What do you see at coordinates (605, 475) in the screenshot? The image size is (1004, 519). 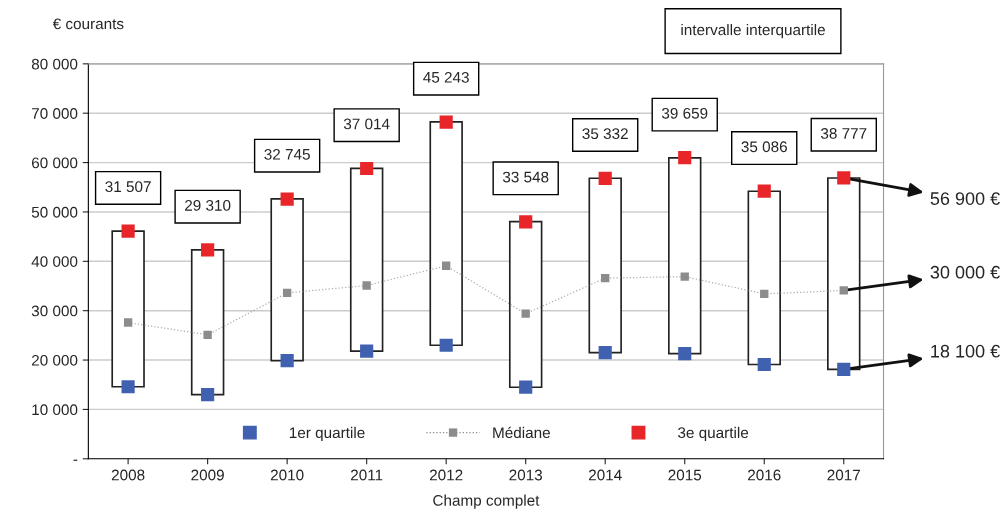 I see `x-tick-label: 2014` at bounding box center [605, 475].